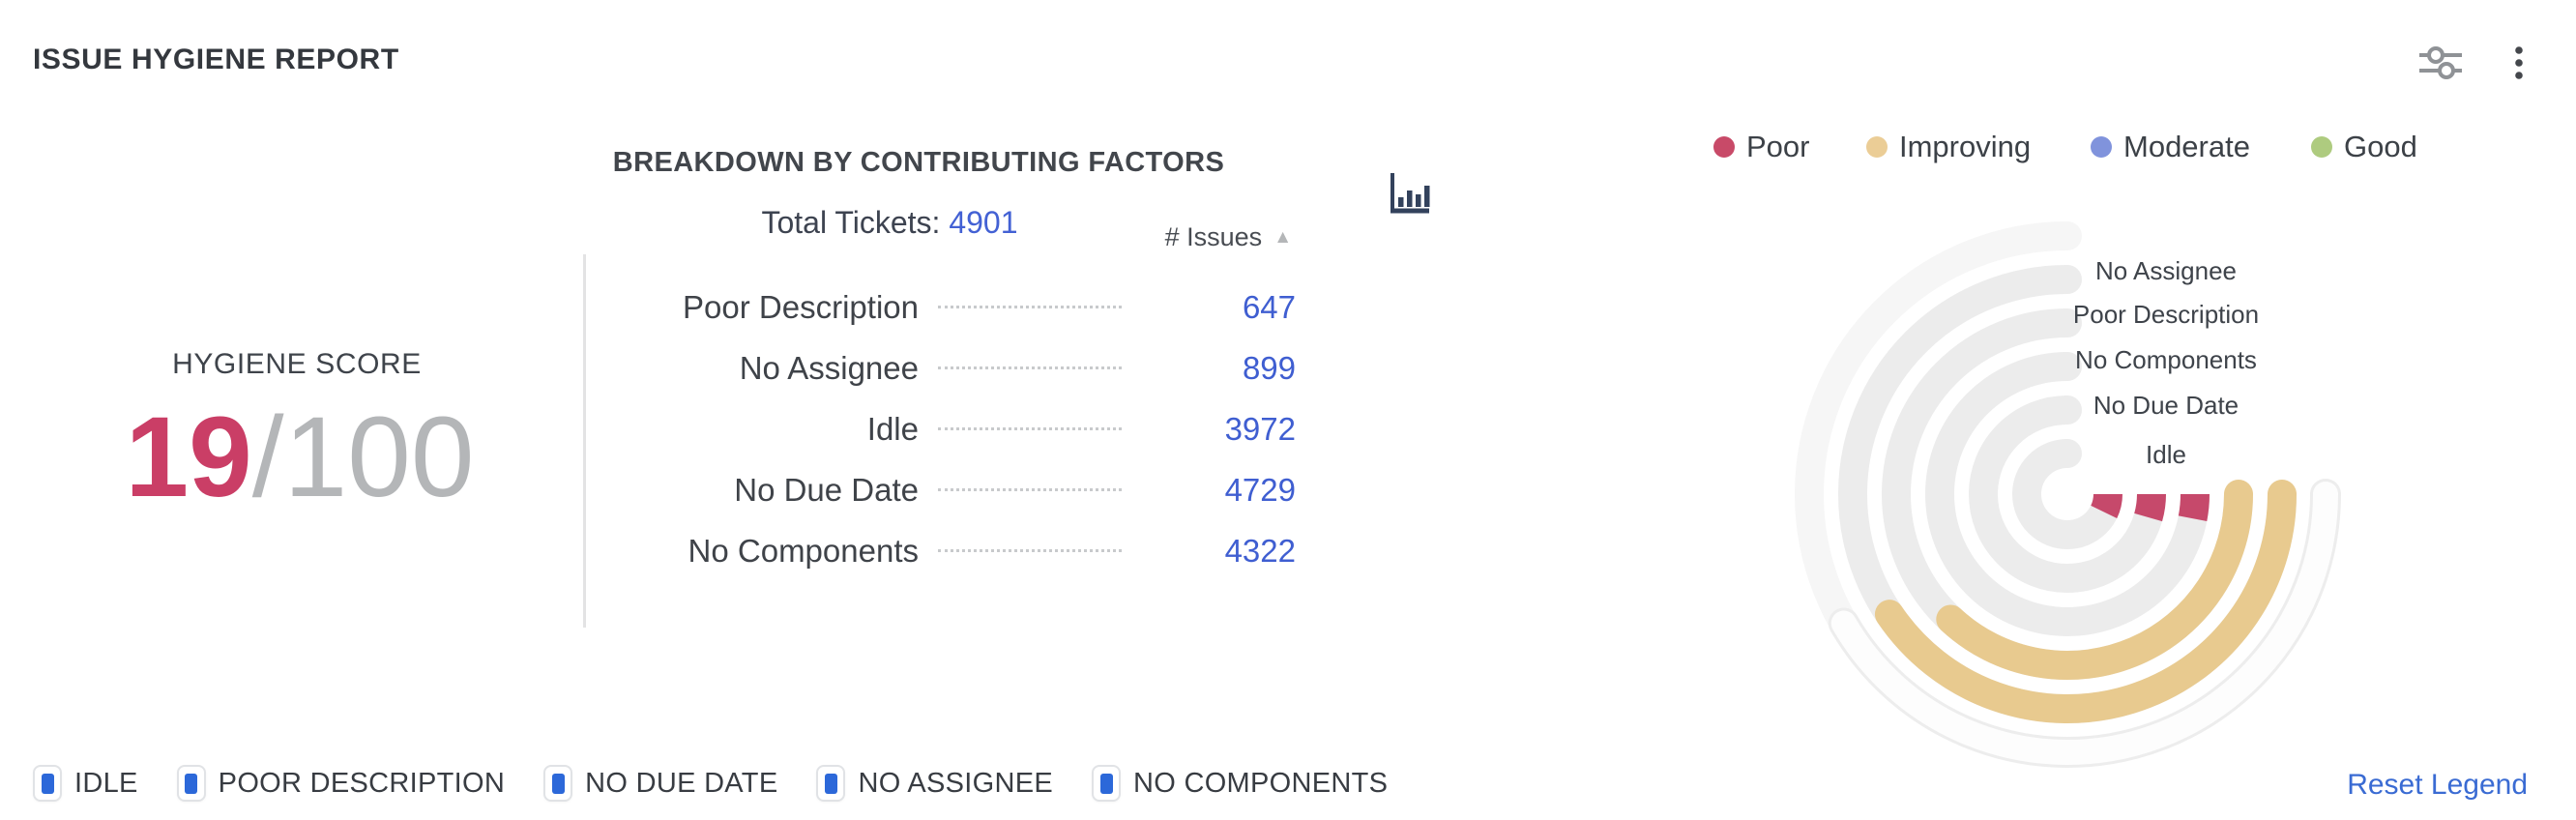 The image size is (2576, 820). Describe the element at coordinates (188, 457) in the screenshot. I see `score-current: 19` at that location.